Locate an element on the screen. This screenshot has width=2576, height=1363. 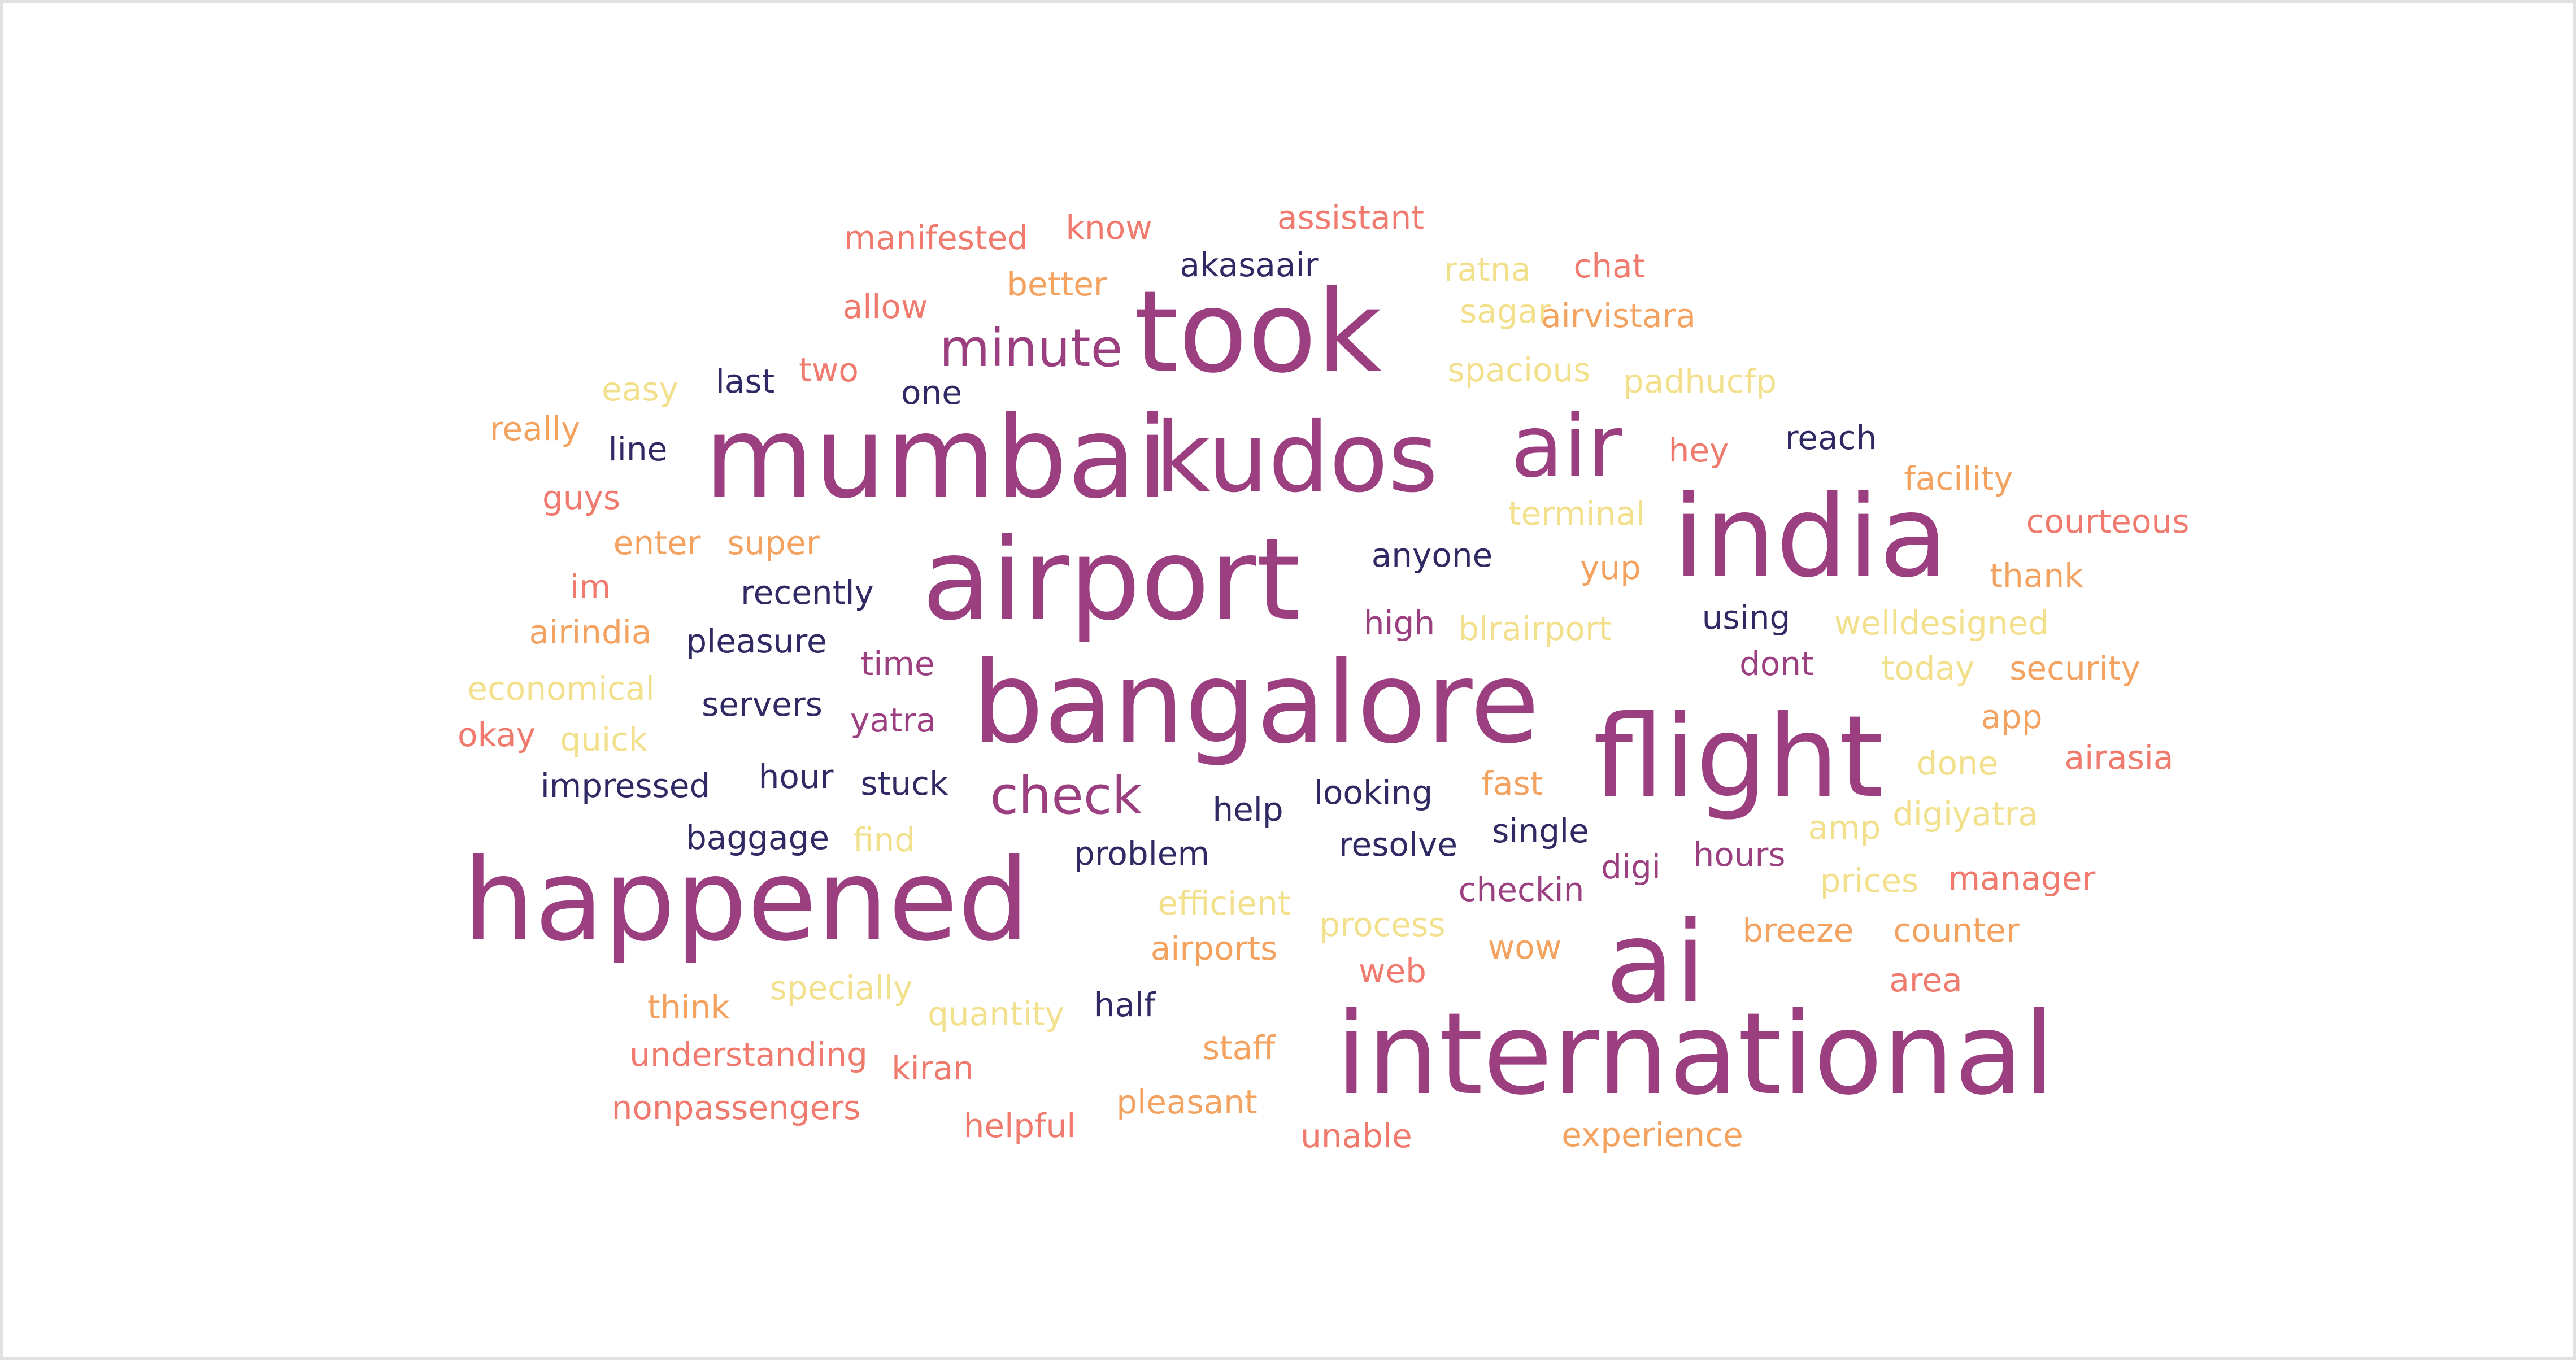
word-enter: enter is located at coordinates (657, 543).